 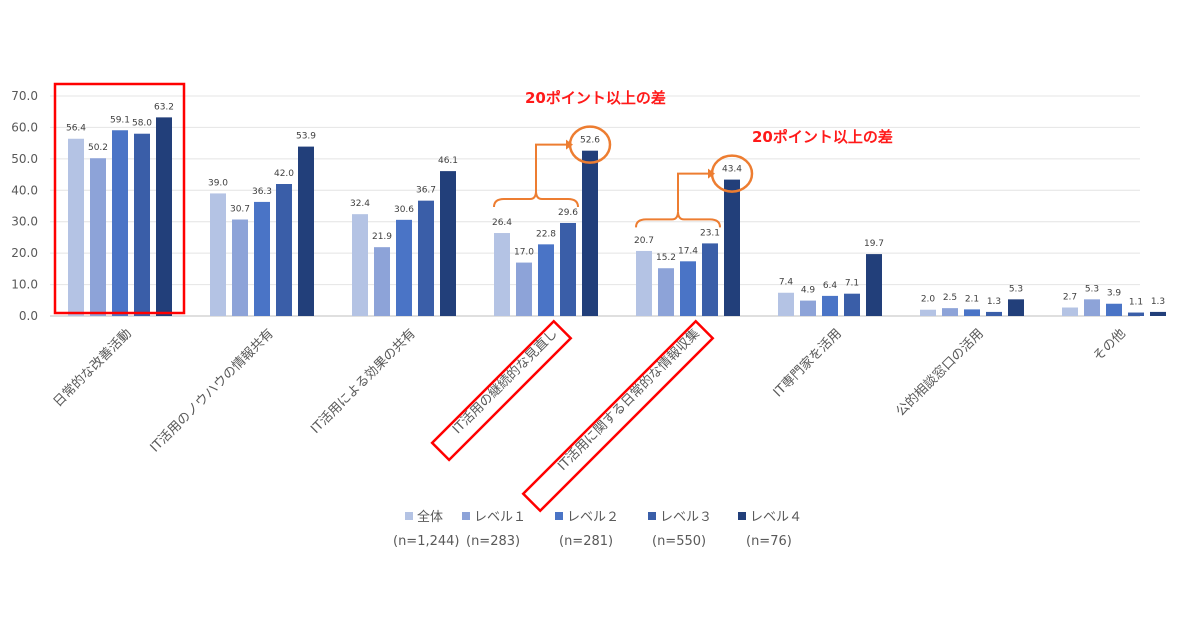 I want to click on y-axis: 0.0 10.0 20.0 30.0 40.0 50.0 60.0 70.0, so click(x=24, y=206).